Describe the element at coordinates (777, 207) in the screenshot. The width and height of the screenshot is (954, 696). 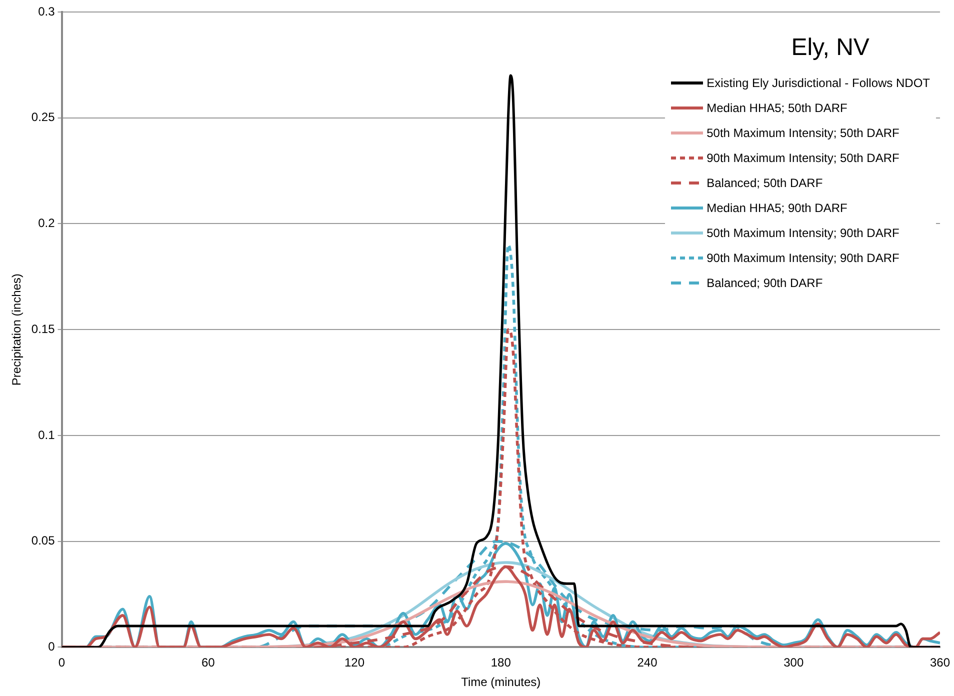
I see `legend-label: Median HHA5; 90th DARF` at that location.